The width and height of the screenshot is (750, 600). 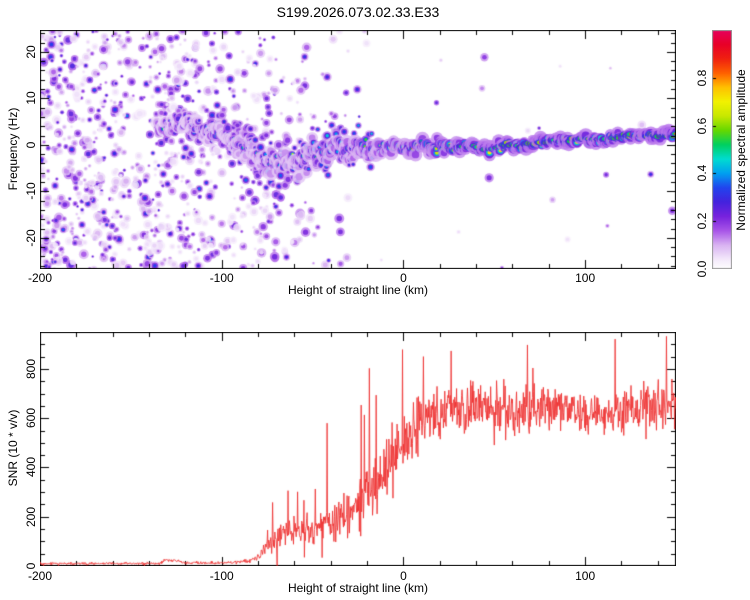 I want to click on spectrogram-y-tick-label: 20, so click(x=31, y=52).